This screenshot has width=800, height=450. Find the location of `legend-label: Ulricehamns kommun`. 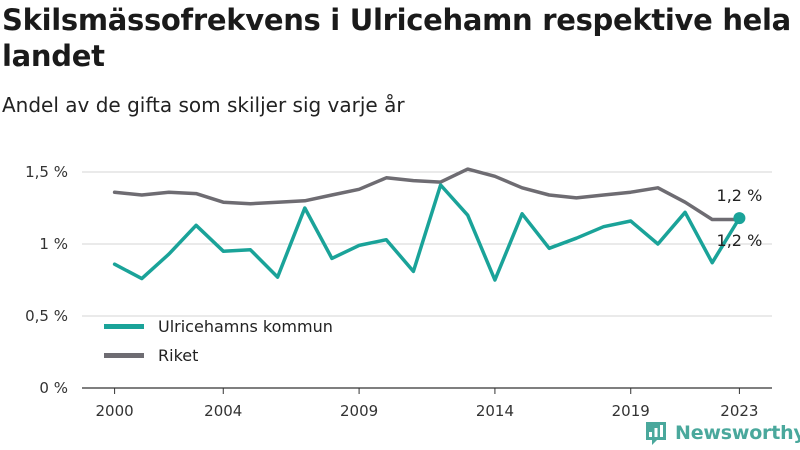

legend-label: Ulricehamns kommun is located at coordinates (245, 326).